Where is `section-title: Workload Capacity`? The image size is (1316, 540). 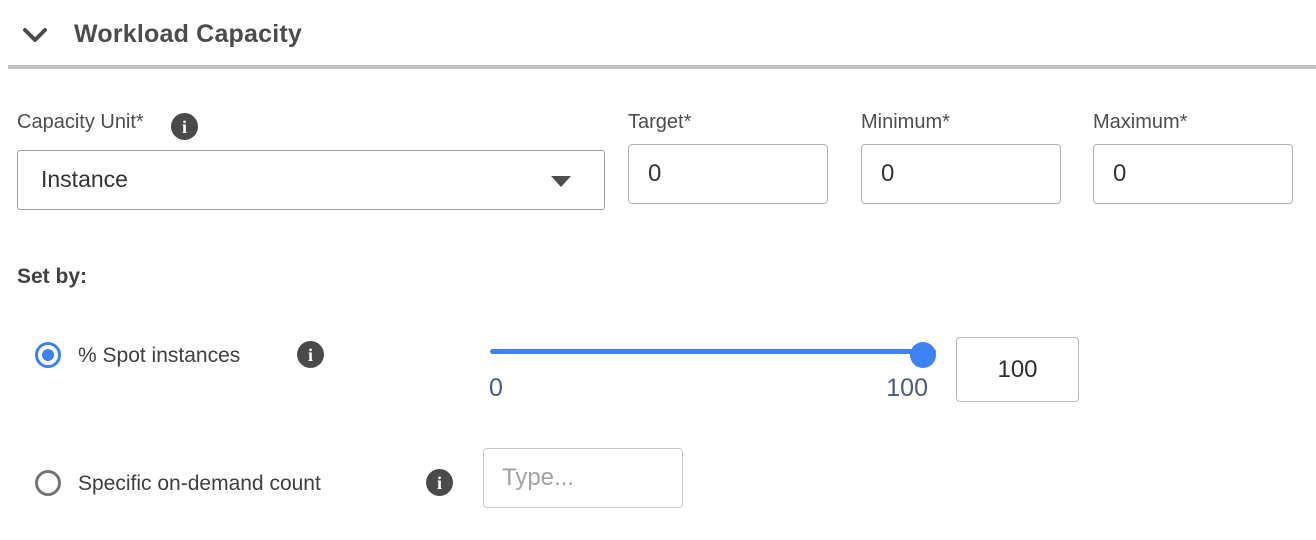 section-title: Workload Capacity is located at coordinates (188, 34).